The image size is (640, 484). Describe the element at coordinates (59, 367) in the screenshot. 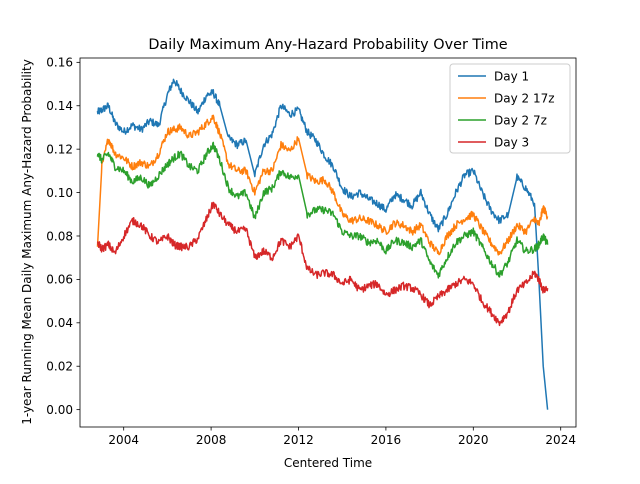

I see `y-tick-label: 0.02` at that location.